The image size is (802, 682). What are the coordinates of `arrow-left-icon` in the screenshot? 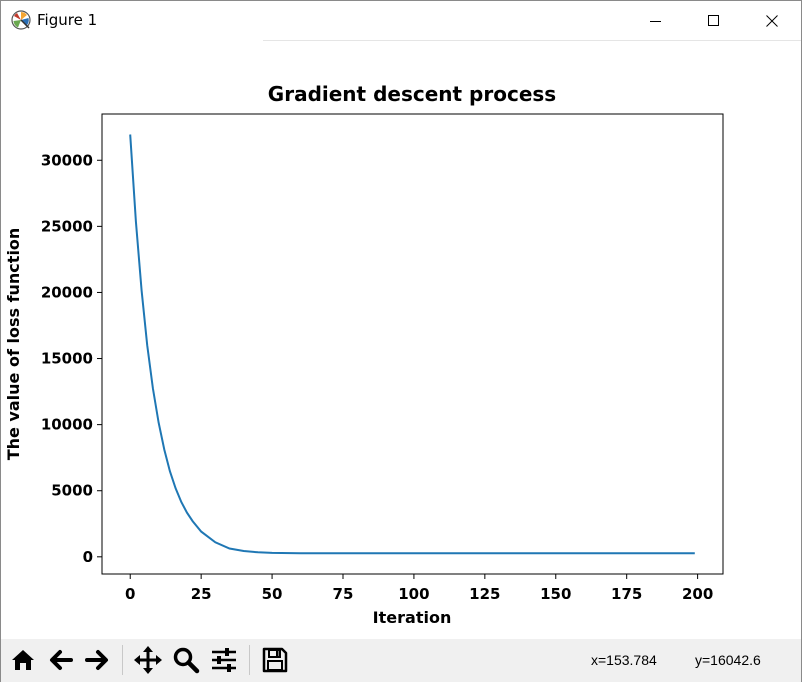 It's located at (61, 660).